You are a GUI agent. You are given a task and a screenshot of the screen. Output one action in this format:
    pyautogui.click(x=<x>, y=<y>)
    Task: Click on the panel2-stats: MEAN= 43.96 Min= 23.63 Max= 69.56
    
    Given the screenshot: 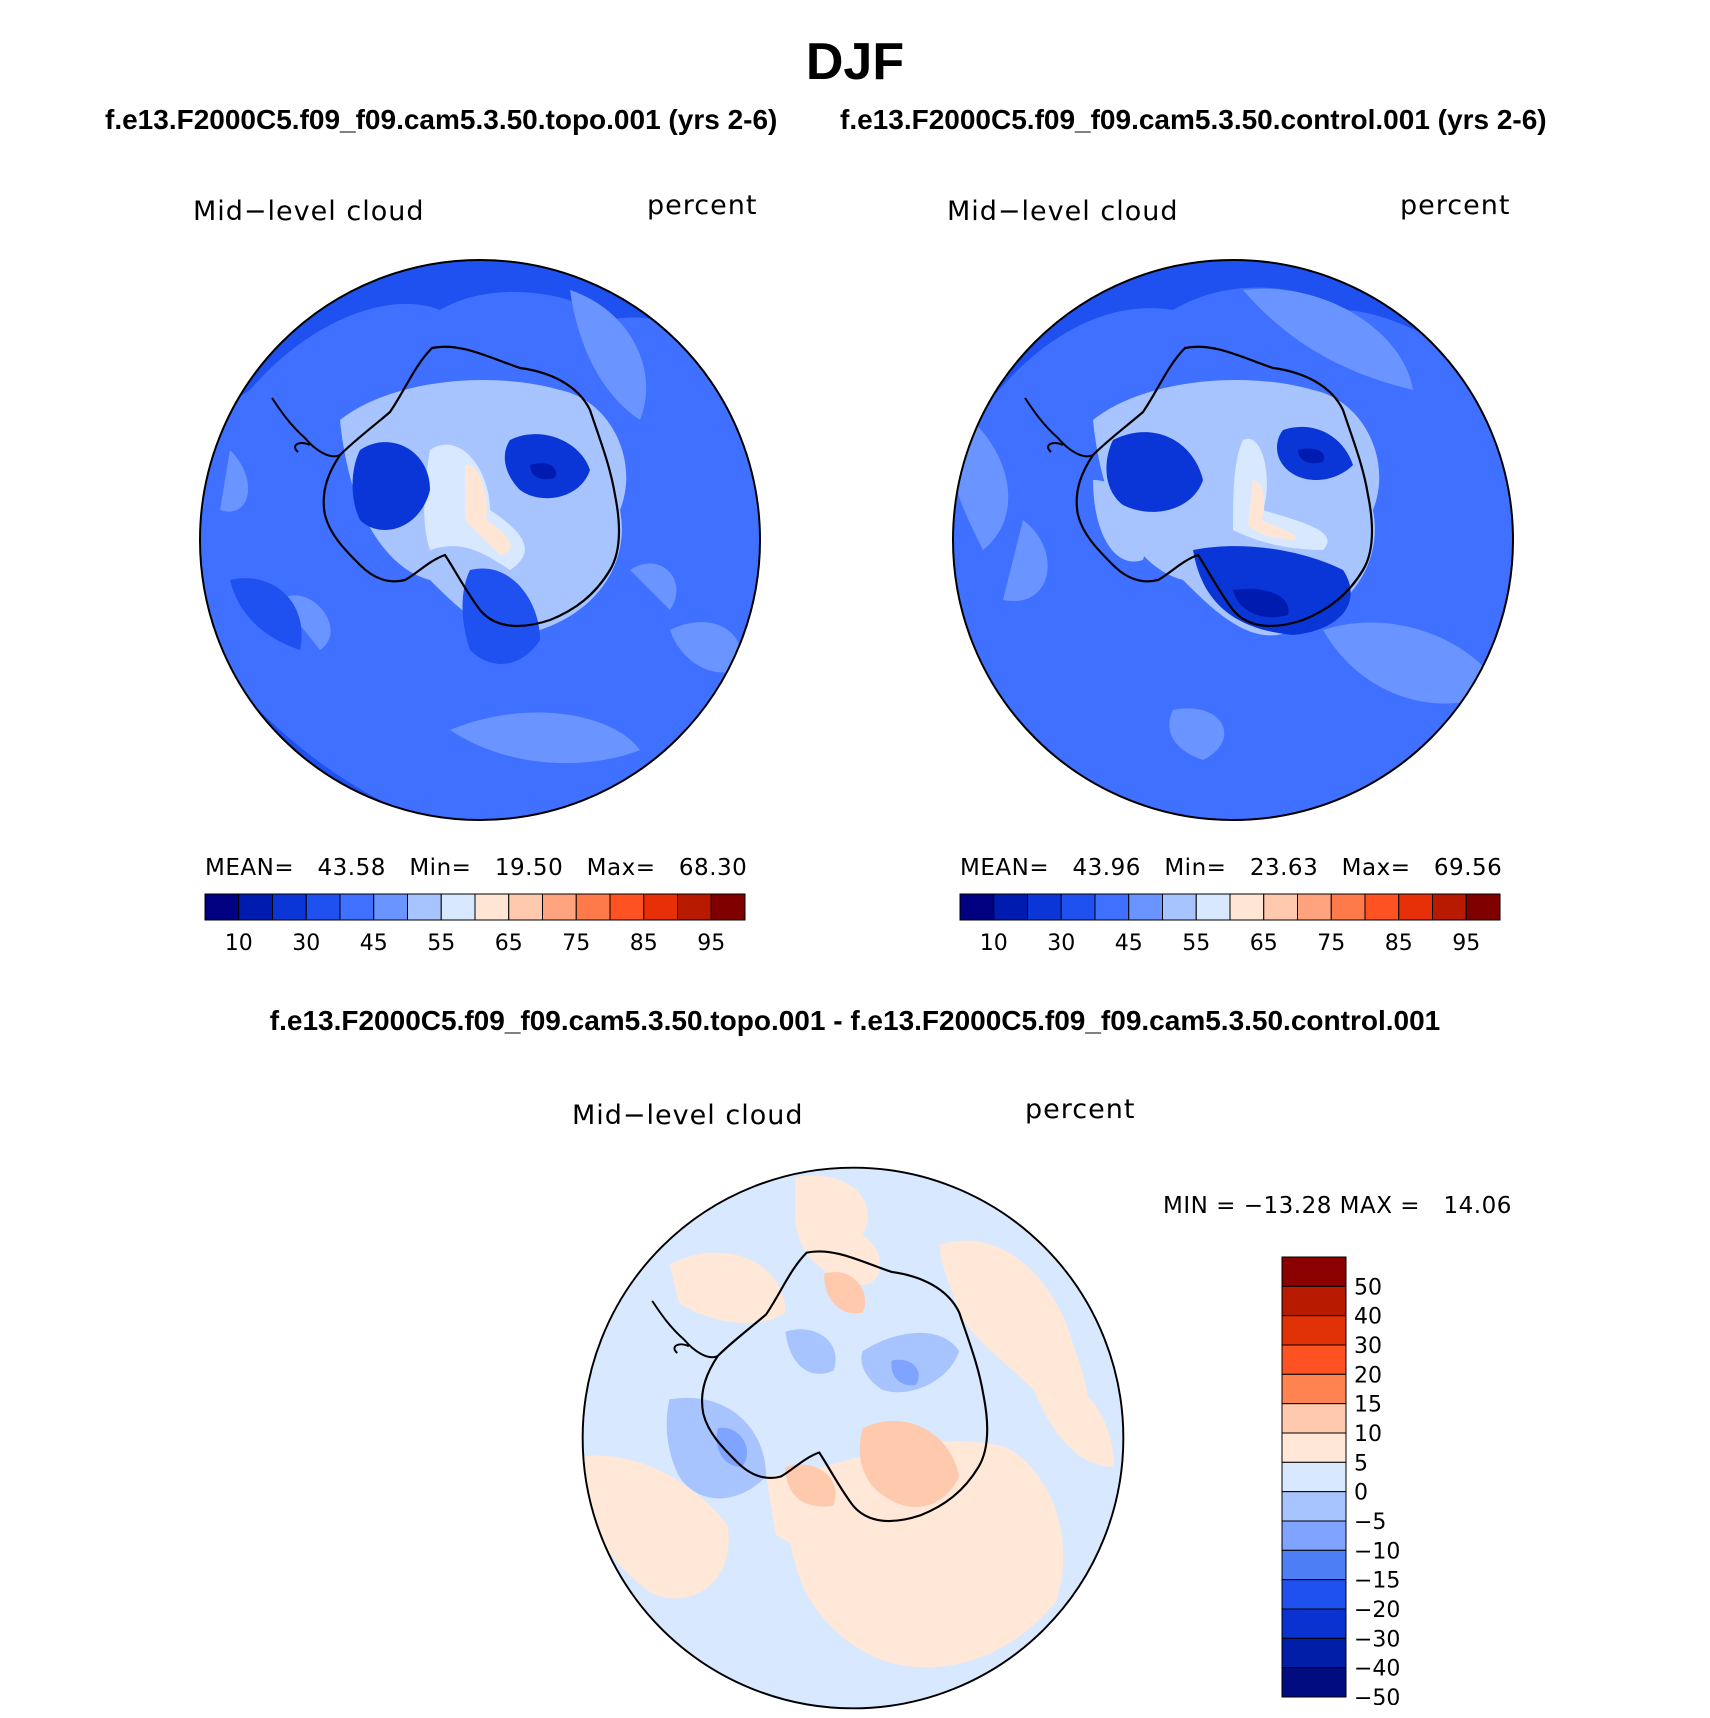 What is the action you would take?
    pyautogui.click(x=1231, y=868)
    